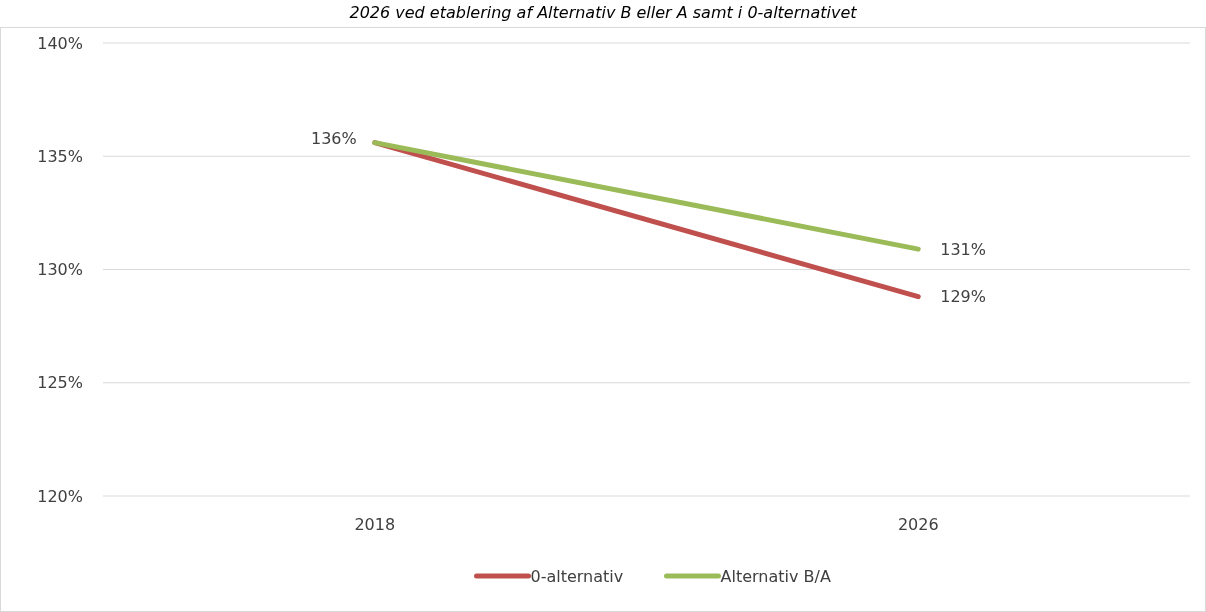 This screenshot has height=612, width=1206. I want to click on x-tick-label: 2026, so click(918, 524).